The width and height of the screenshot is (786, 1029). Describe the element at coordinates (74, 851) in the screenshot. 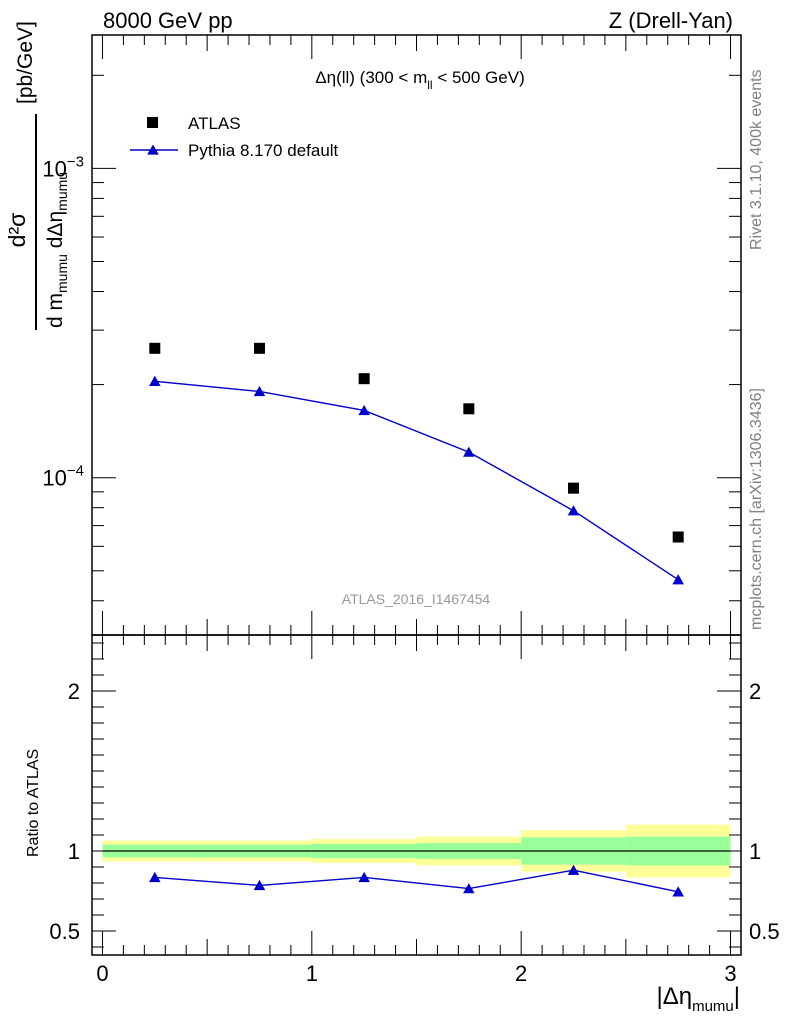

I see `ratio-y-tick-label-left: 1` at that location.